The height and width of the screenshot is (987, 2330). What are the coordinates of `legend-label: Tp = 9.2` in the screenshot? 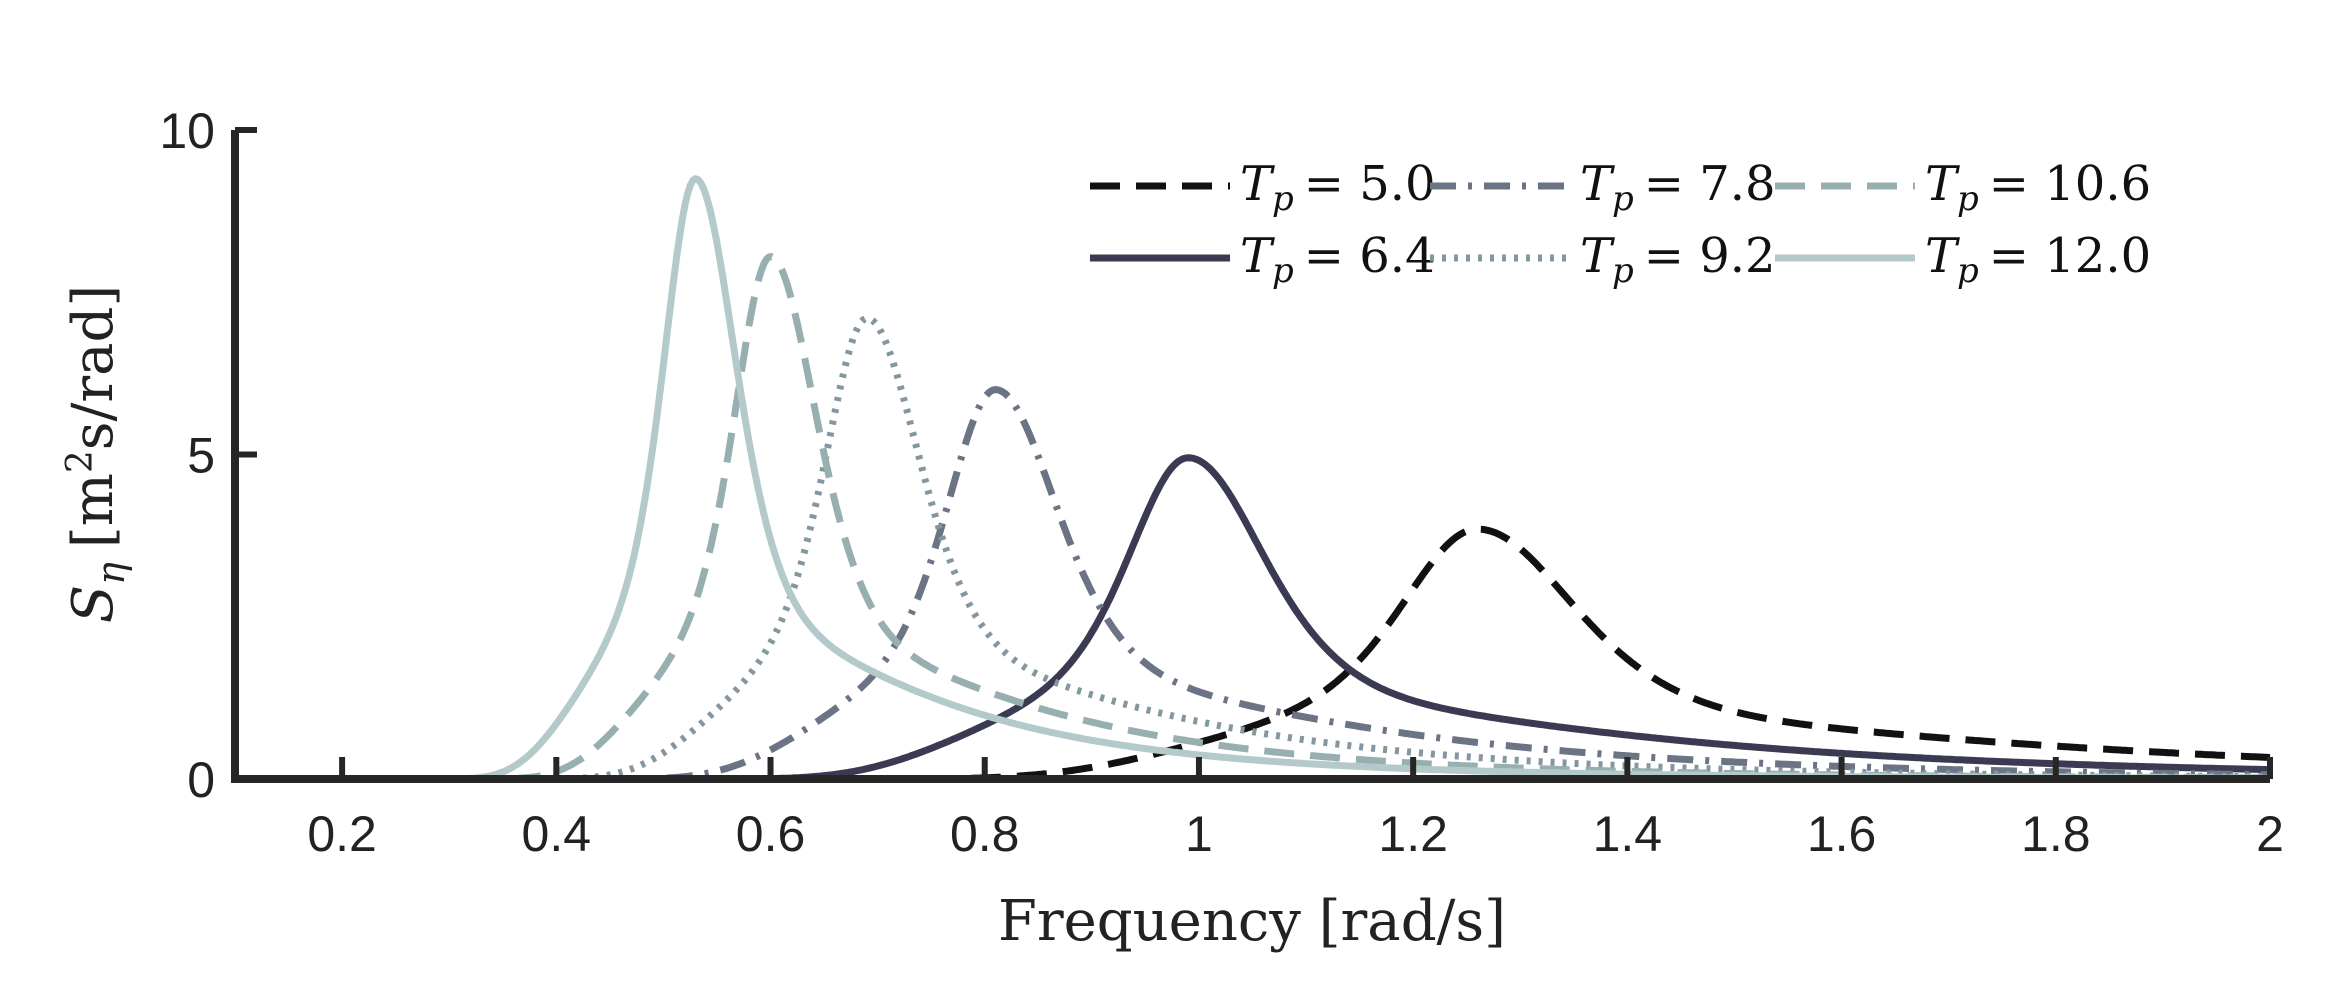 It's located at (1678, 259).